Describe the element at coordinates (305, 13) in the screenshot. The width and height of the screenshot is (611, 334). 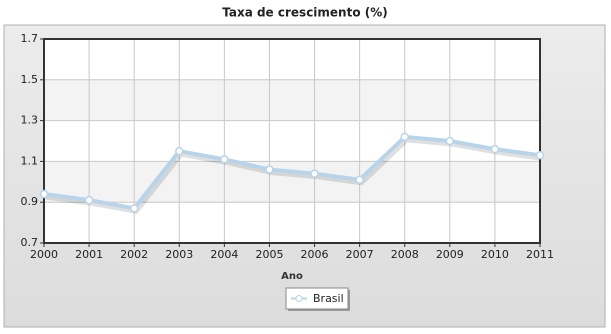
I see `chart-title: Taxa de crescimento (%)` at that location.